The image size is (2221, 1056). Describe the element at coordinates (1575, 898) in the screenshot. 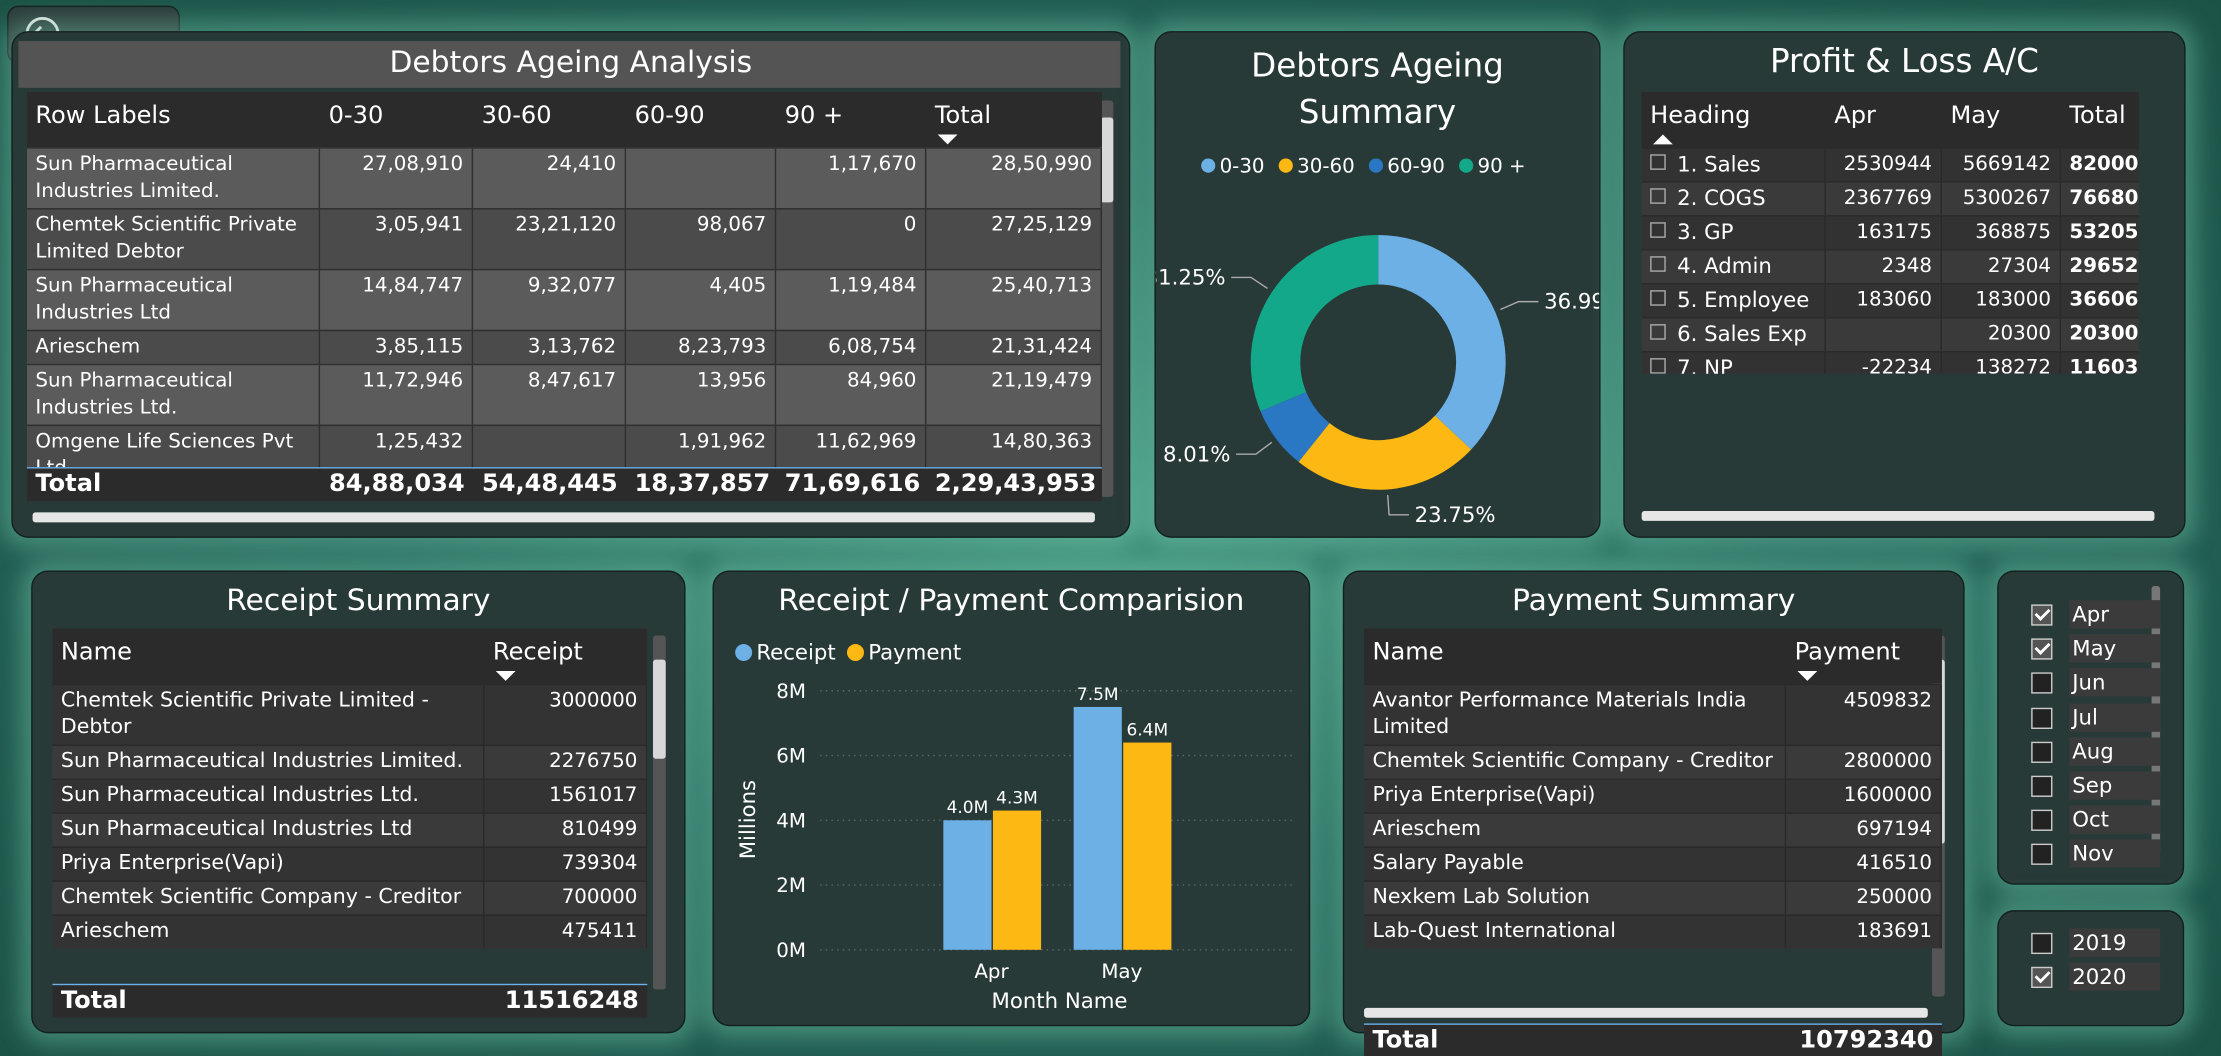

I see `table-cell: Nexkem Lab Solution` at that location.